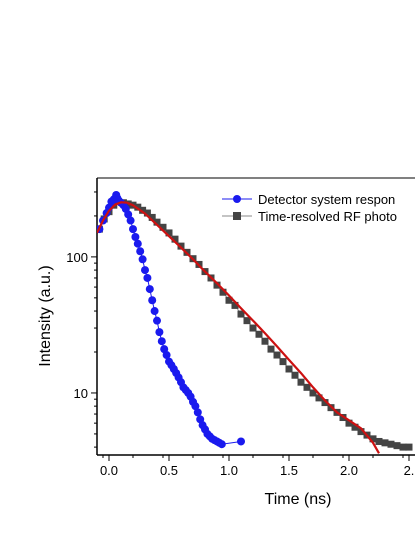 This screenshot has width=415, height=537. Describe the element at coordinates (298, 499) in the screenshot. I see `x-axis-label: Time (ns)` at that location.